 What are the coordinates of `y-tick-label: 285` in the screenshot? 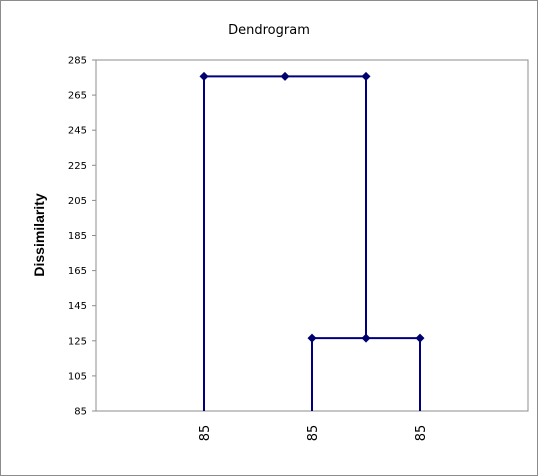 It's located at (77, 61).